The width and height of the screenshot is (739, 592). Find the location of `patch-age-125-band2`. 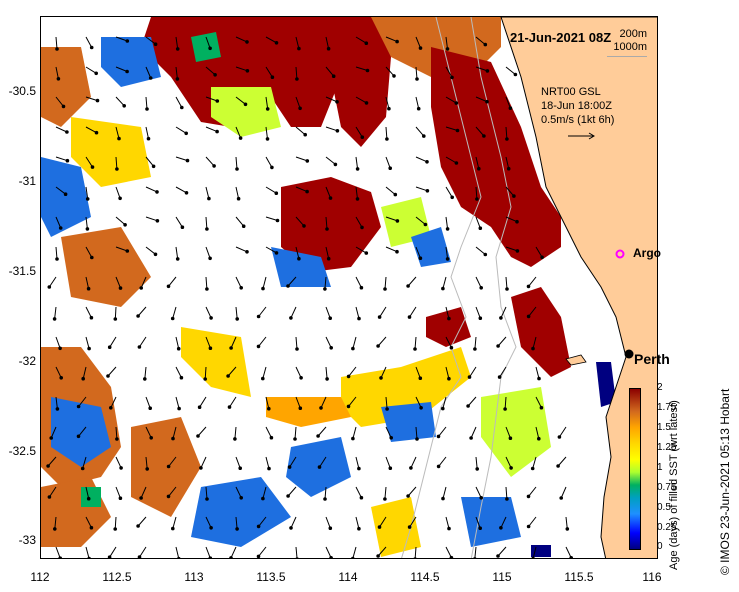

patch-age-125-band2 is located at coordinates (406, 387).